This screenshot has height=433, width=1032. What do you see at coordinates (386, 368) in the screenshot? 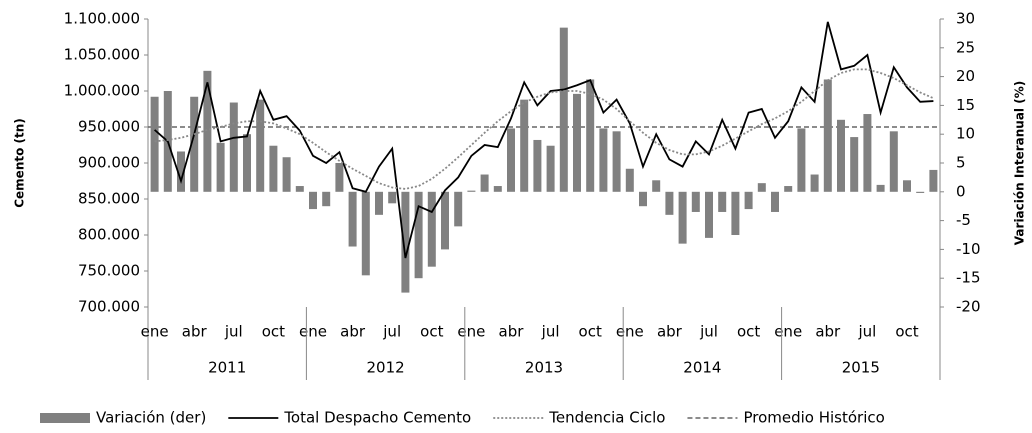
I see `group-label: 2012` at bounding box center [386, 368].